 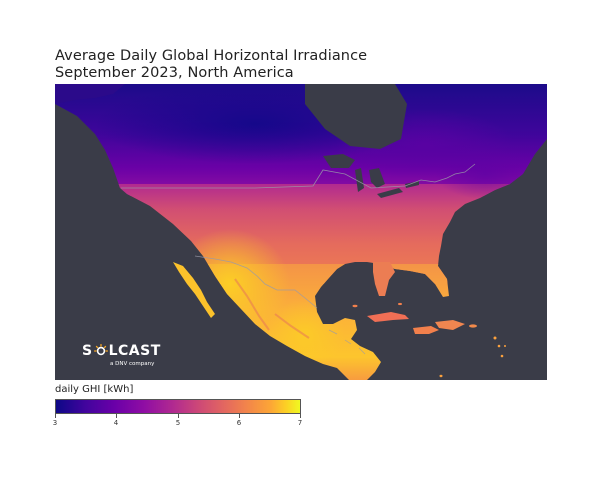 I want to click on solcast-logo: S LCAST a DNV company, so click(x=121, y=355).